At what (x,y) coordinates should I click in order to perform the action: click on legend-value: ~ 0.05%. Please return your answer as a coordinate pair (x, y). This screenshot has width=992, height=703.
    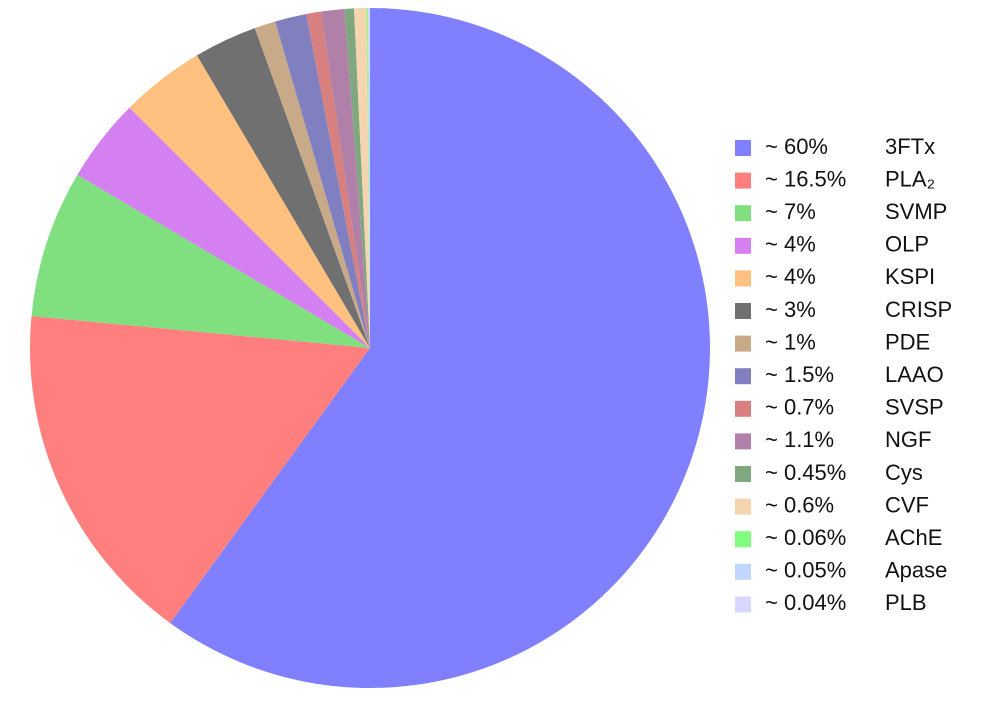
    Looking at the image, I should click on (805, 570).